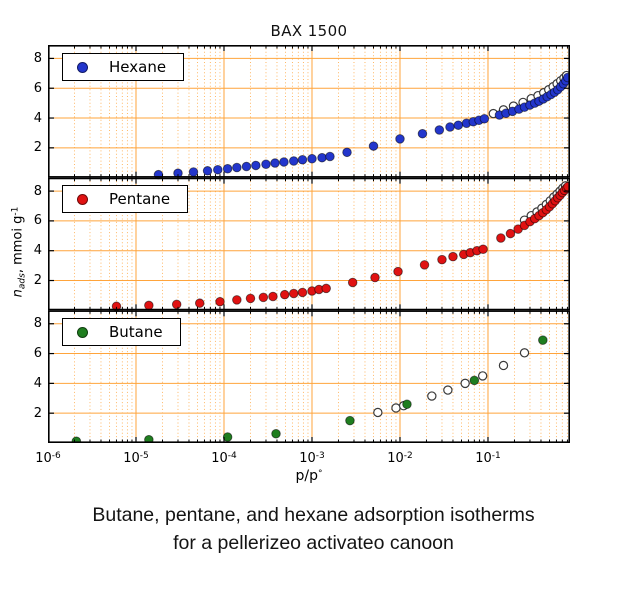  What do you see at coordinates (136, 332) in the screenshot?
I see `legend-label-butane: Butane` at bounding box center [136, 332].